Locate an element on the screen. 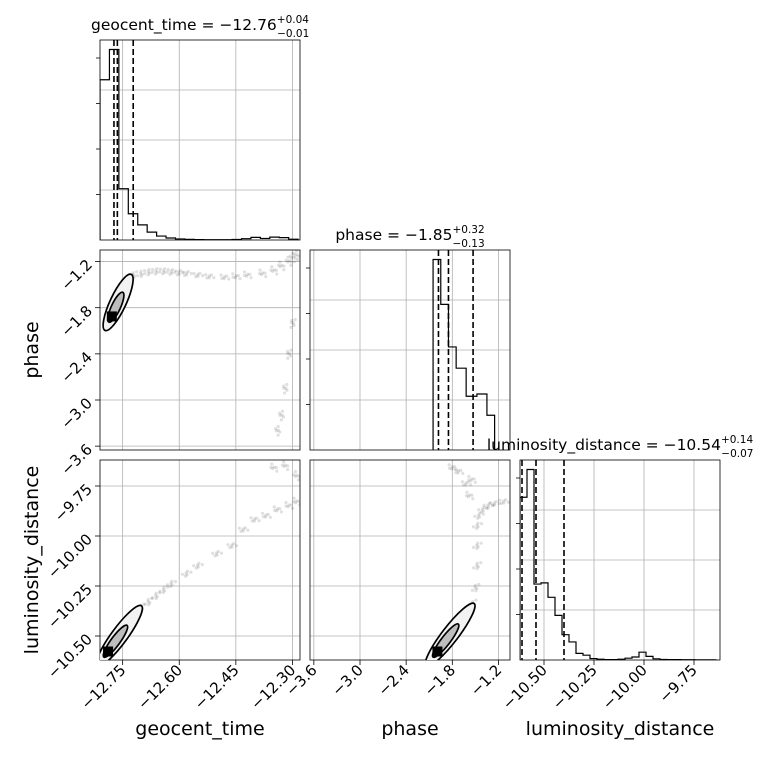  ytick-label: −9.75 is located at coordinates (73, 502).